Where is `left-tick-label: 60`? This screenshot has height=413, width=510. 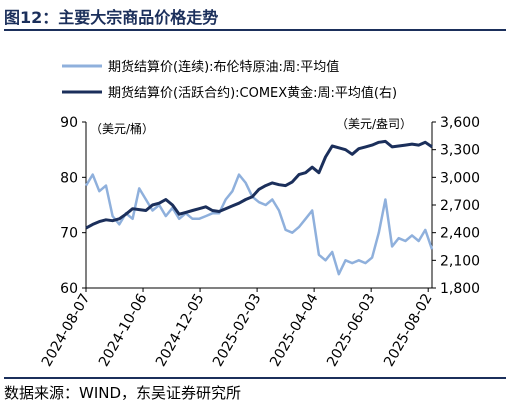
left-tick-label: 60 is located at coordinates (69, 289).